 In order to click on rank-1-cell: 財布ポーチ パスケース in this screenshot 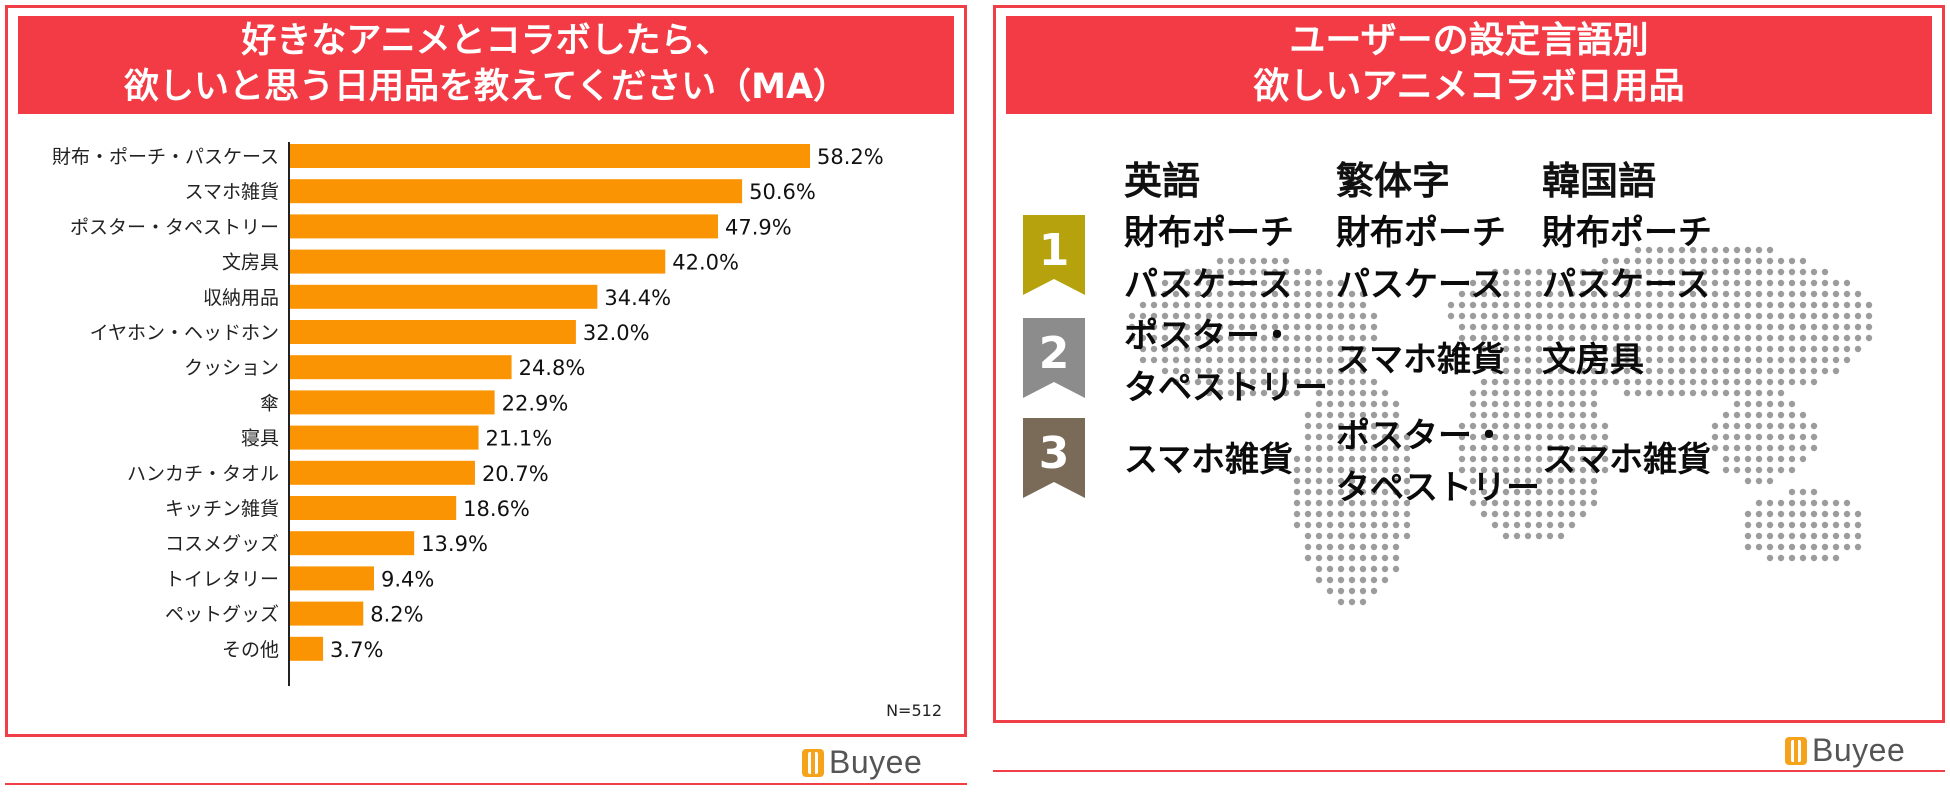, I will do `click(1627, 259)`.